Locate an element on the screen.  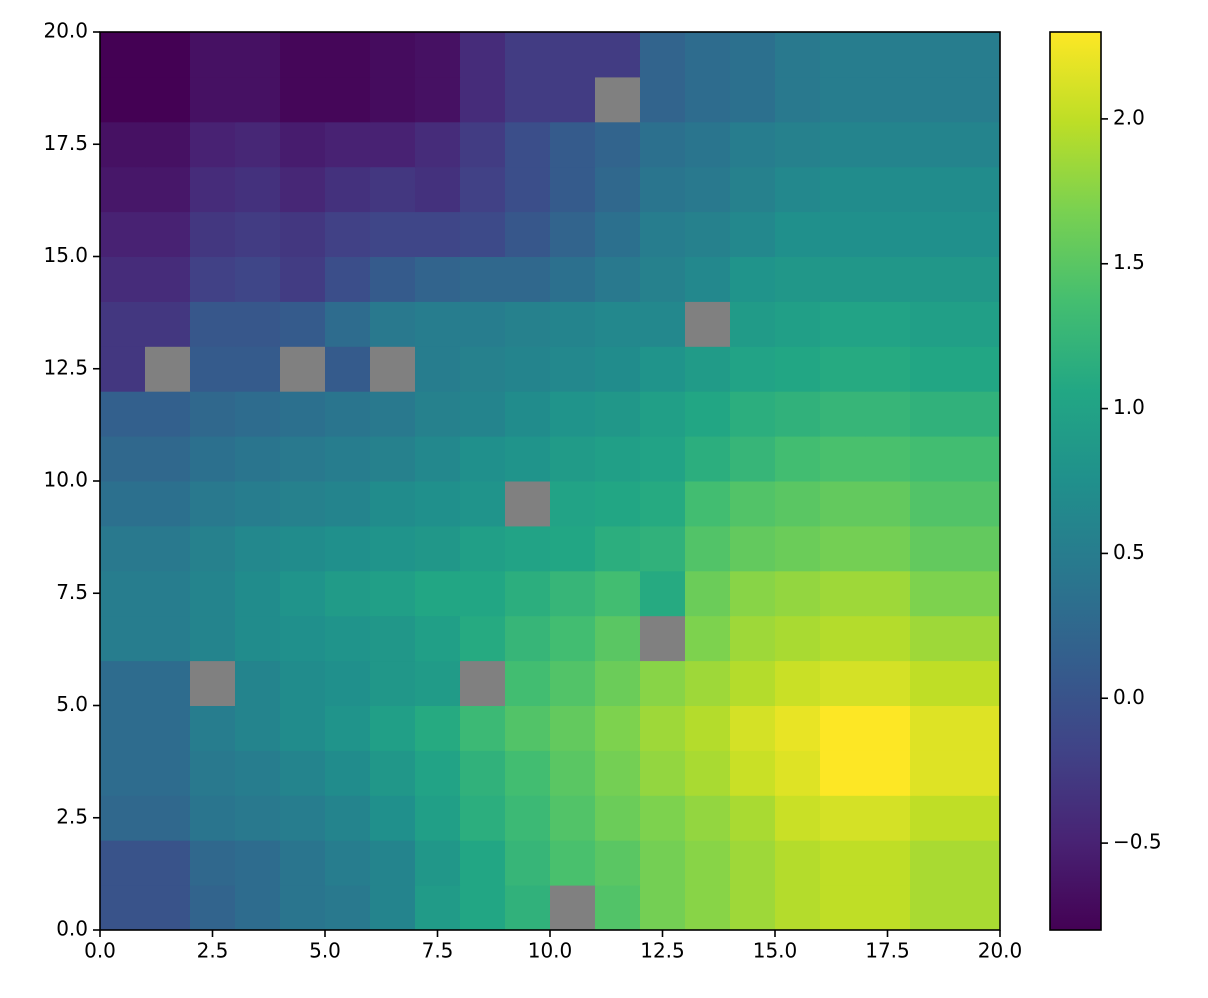
colorbar is located at coordinates (1075, 481).